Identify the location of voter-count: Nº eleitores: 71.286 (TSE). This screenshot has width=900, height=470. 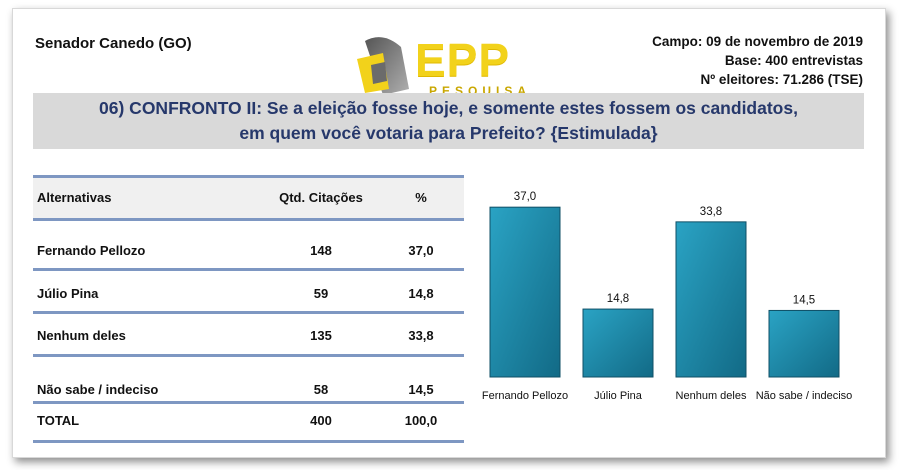
(782, 79).